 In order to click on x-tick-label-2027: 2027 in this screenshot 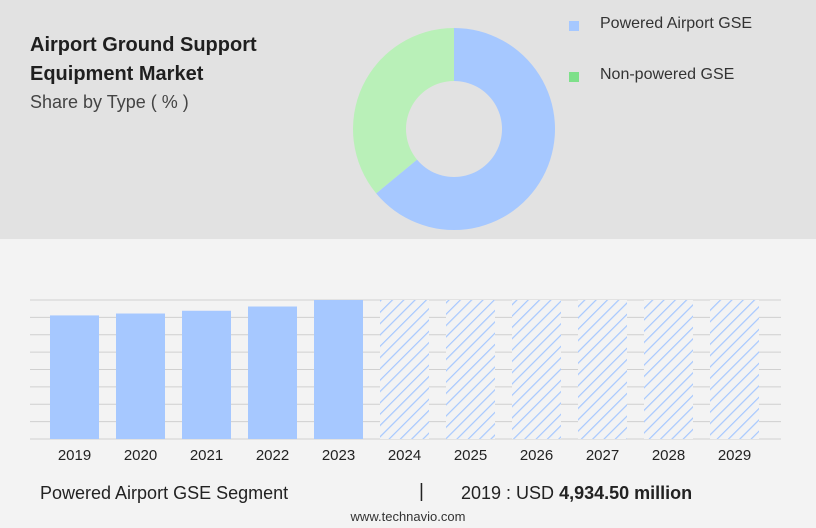, I will do `click(602, 455)`.